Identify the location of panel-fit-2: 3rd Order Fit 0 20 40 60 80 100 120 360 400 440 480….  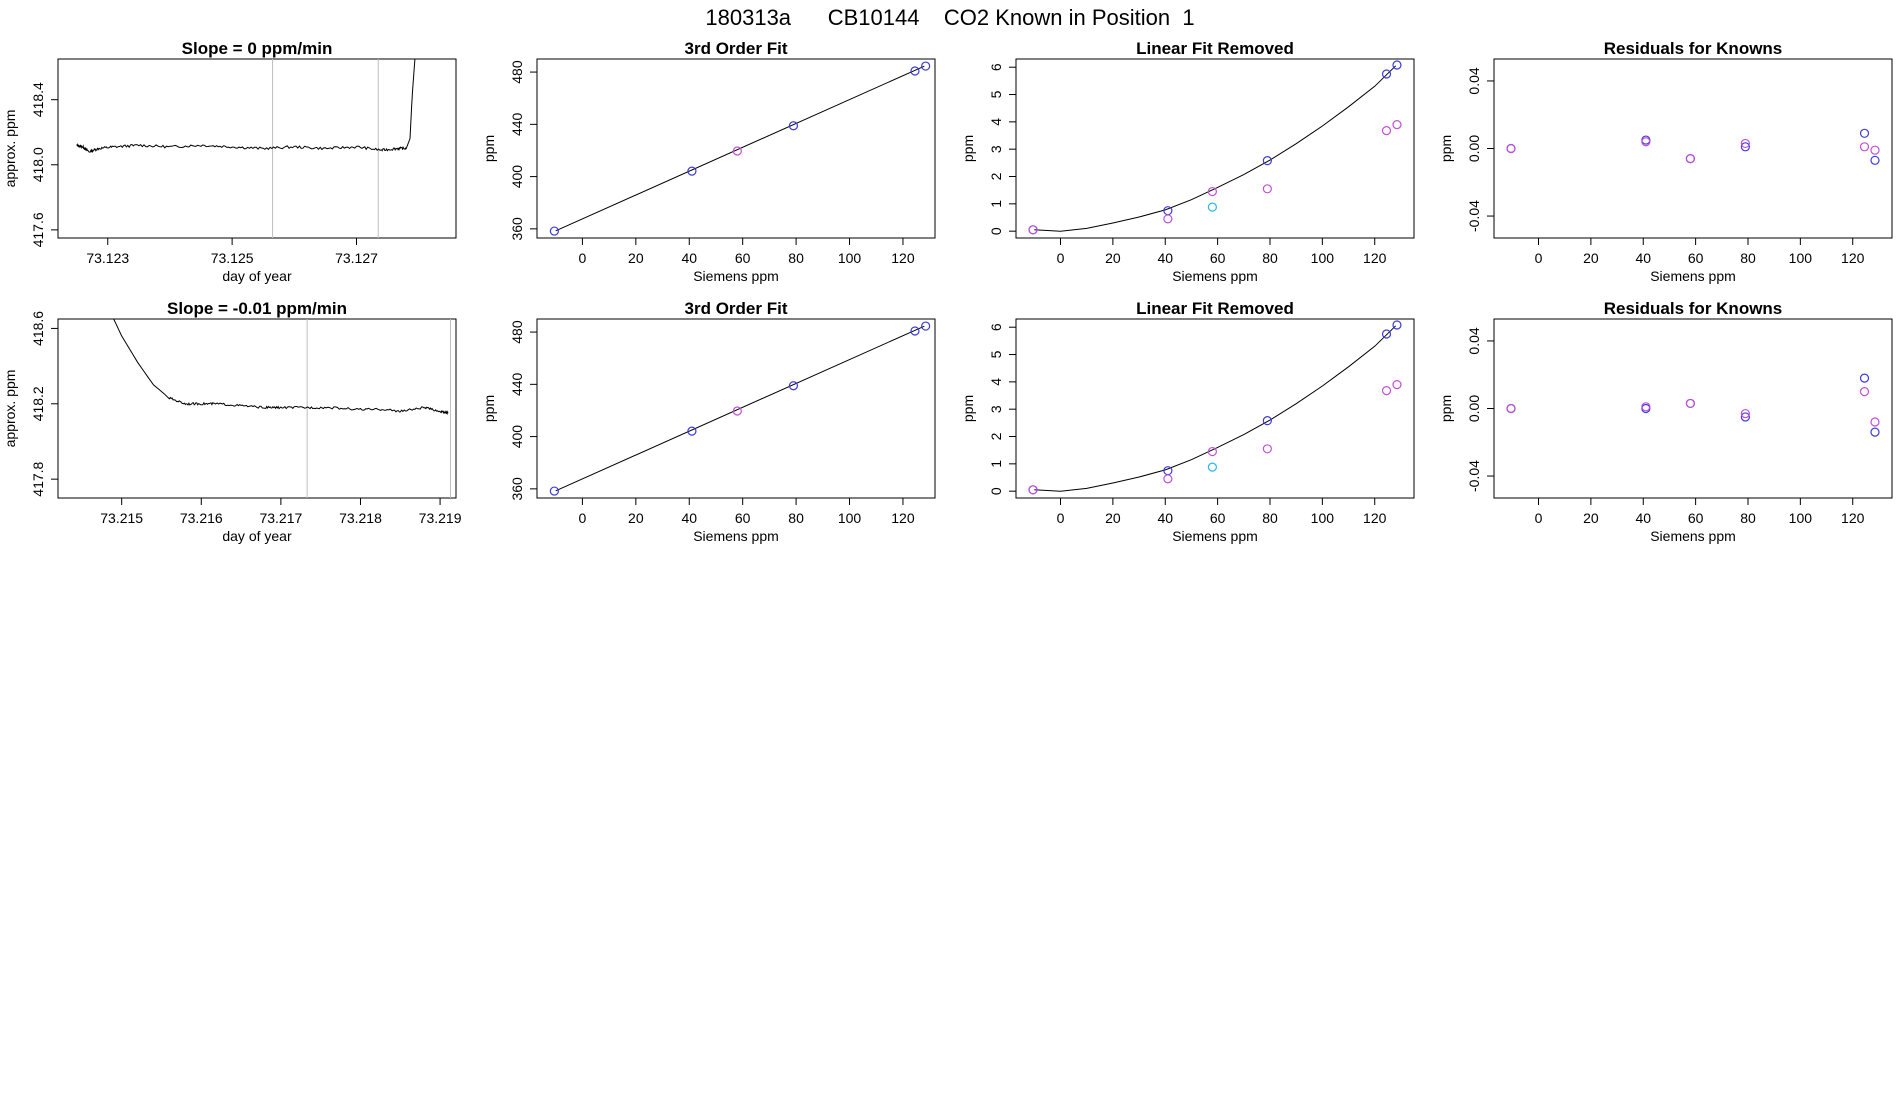
(708, 421).